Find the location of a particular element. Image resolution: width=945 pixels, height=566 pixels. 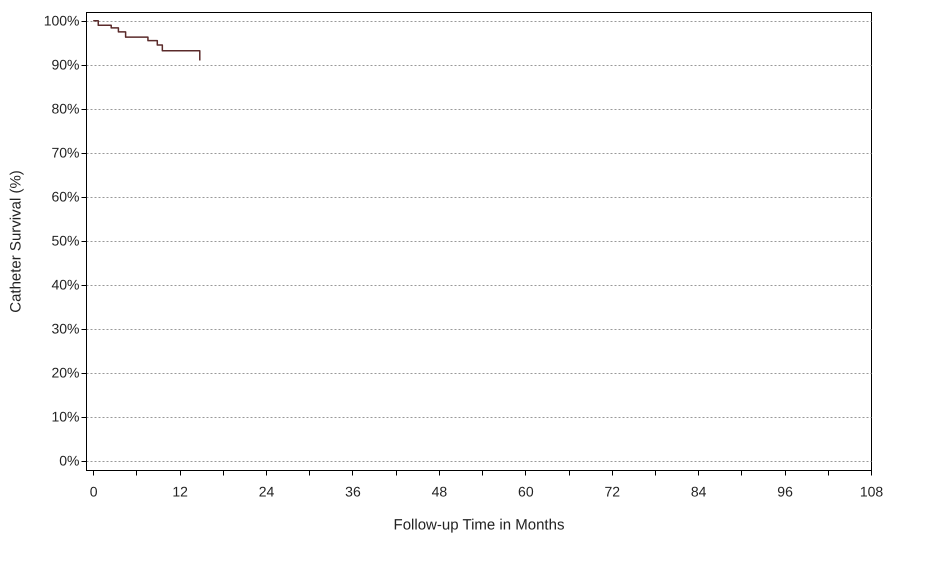

x-tick-label: 36 is located at coordinates (353, 492).